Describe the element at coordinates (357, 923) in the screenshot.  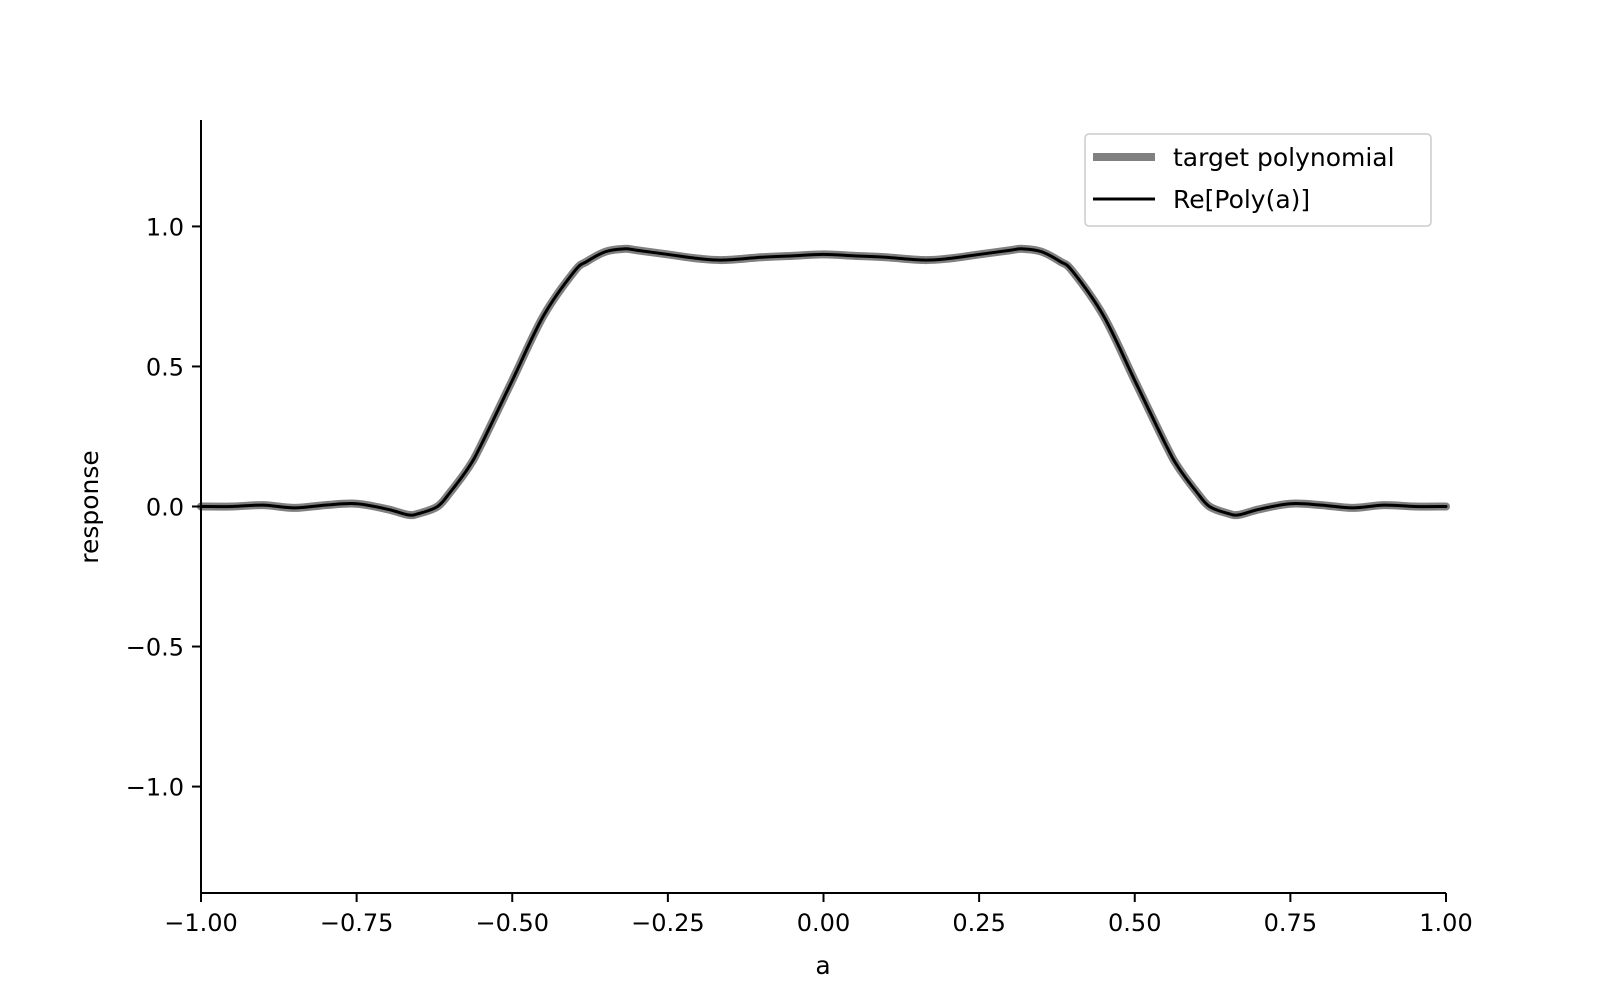
I see `x-tick-label: −0.75` at that location.